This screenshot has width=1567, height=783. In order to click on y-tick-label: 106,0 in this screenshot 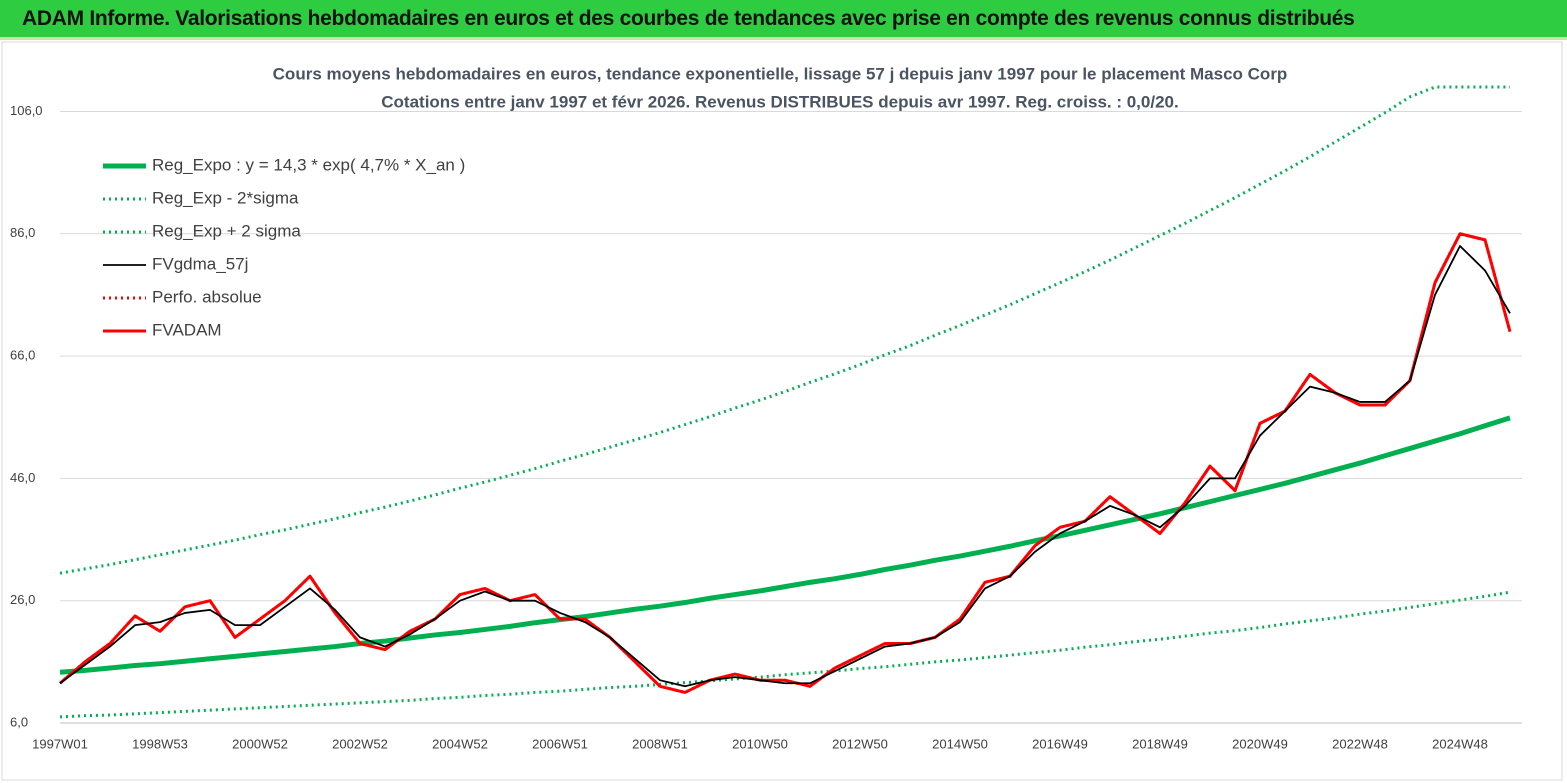, I will do `click(26, 110)`.